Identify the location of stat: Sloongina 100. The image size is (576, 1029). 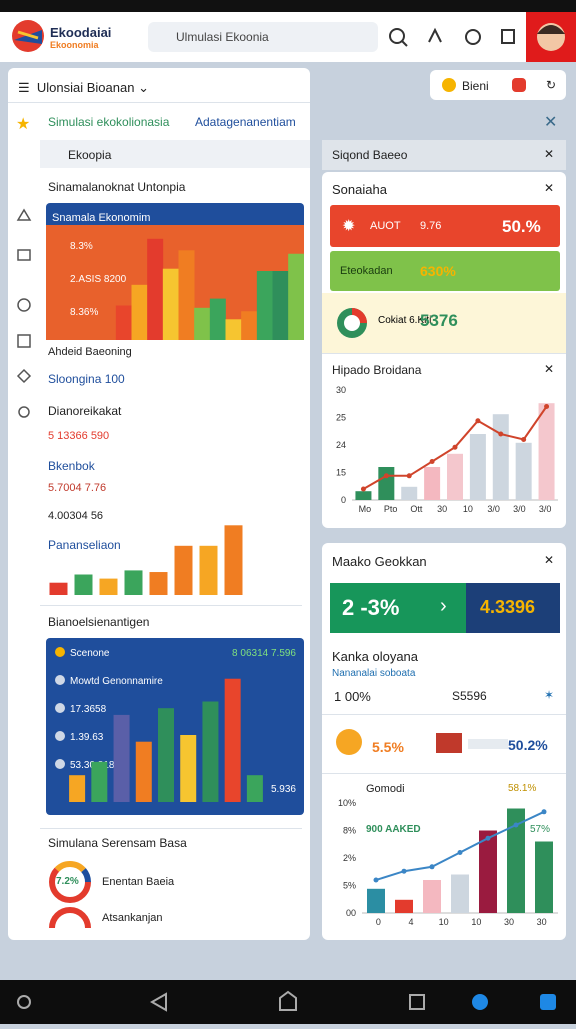
(86, 379).